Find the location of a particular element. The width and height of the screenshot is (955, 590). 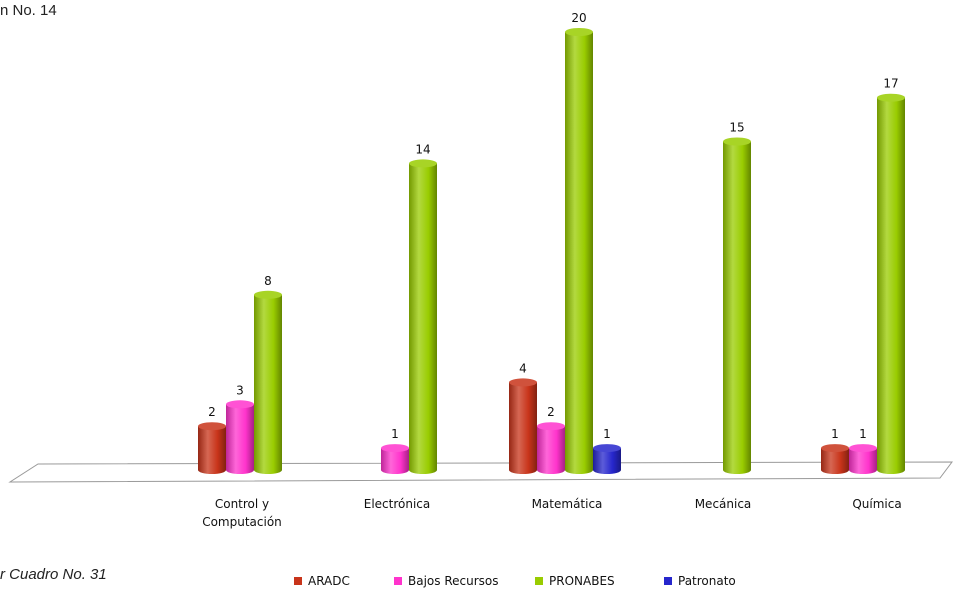

bar-electronica-pronabes is located at coordinates (423, 316).